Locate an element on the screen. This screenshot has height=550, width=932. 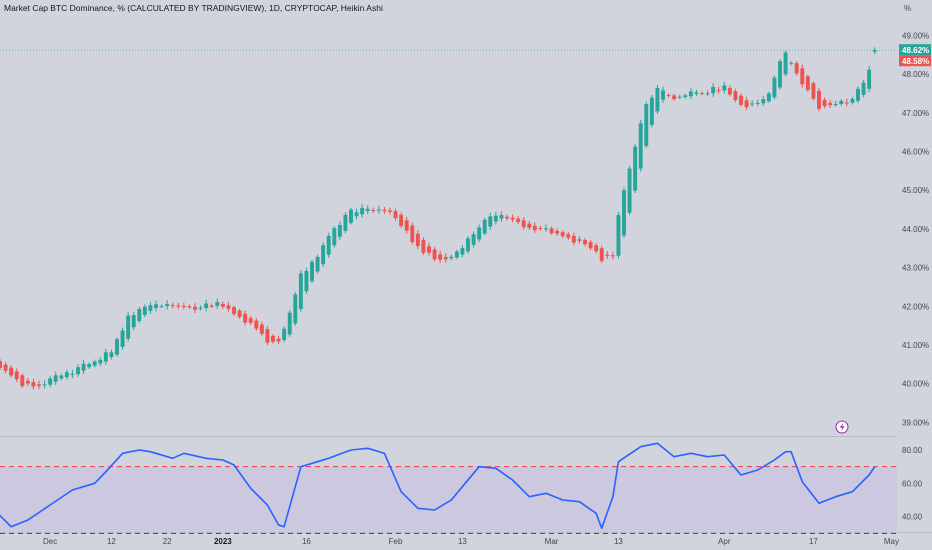
last-open-tag-bg is located at coordinates (915, 61).